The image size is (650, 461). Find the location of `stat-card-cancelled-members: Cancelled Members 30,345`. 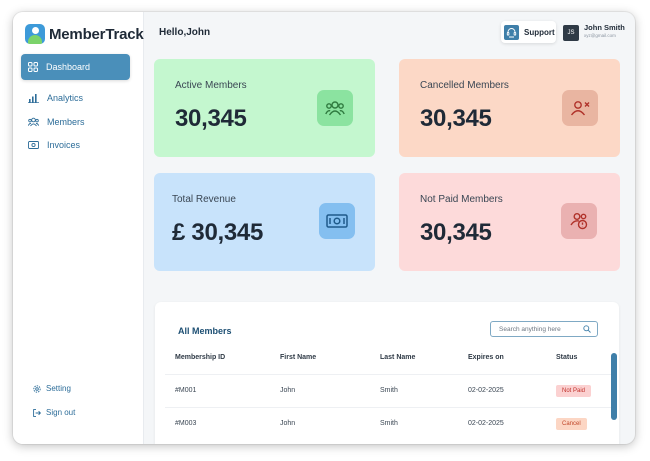

stat-card-cancelled-members: Cancelled Members 30,345 is located at coordinates (509, 108).